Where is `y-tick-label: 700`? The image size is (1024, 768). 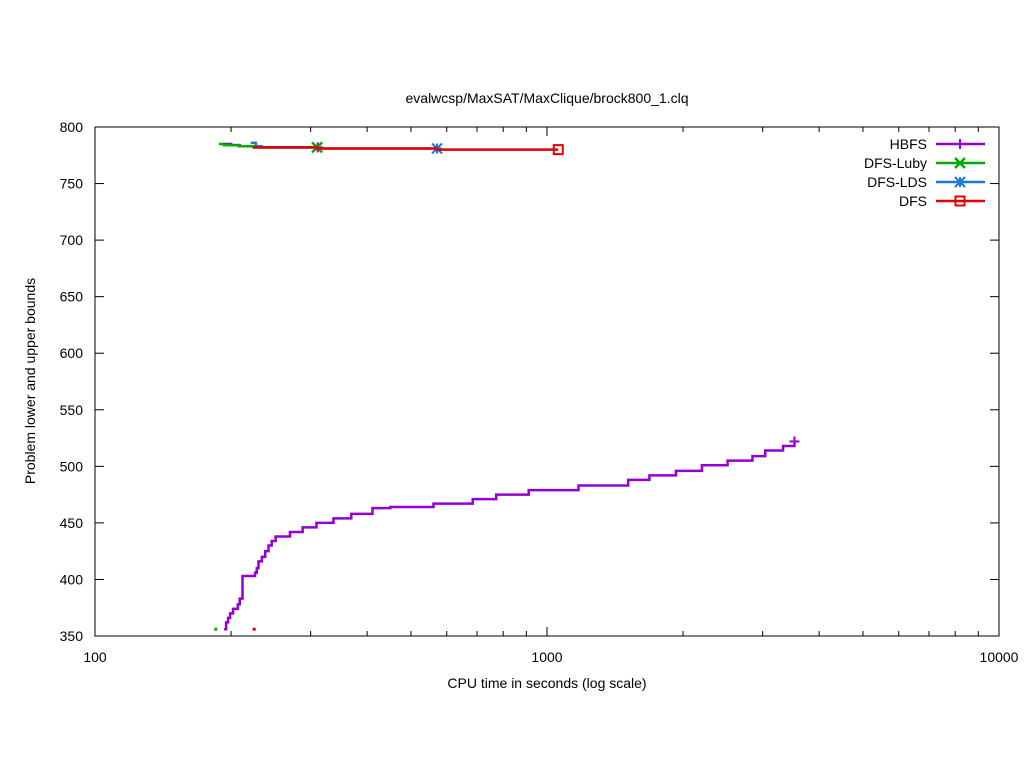
y-tick-label: 700 is located at coordinates (72, 240).